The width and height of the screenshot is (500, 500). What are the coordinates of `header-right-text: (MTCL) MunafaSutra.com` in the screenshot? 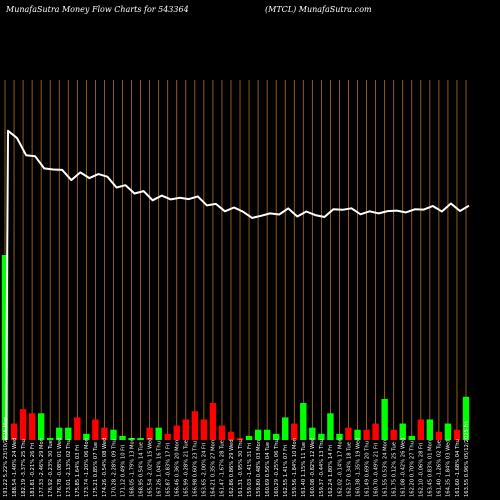 It's located at (318, 9).